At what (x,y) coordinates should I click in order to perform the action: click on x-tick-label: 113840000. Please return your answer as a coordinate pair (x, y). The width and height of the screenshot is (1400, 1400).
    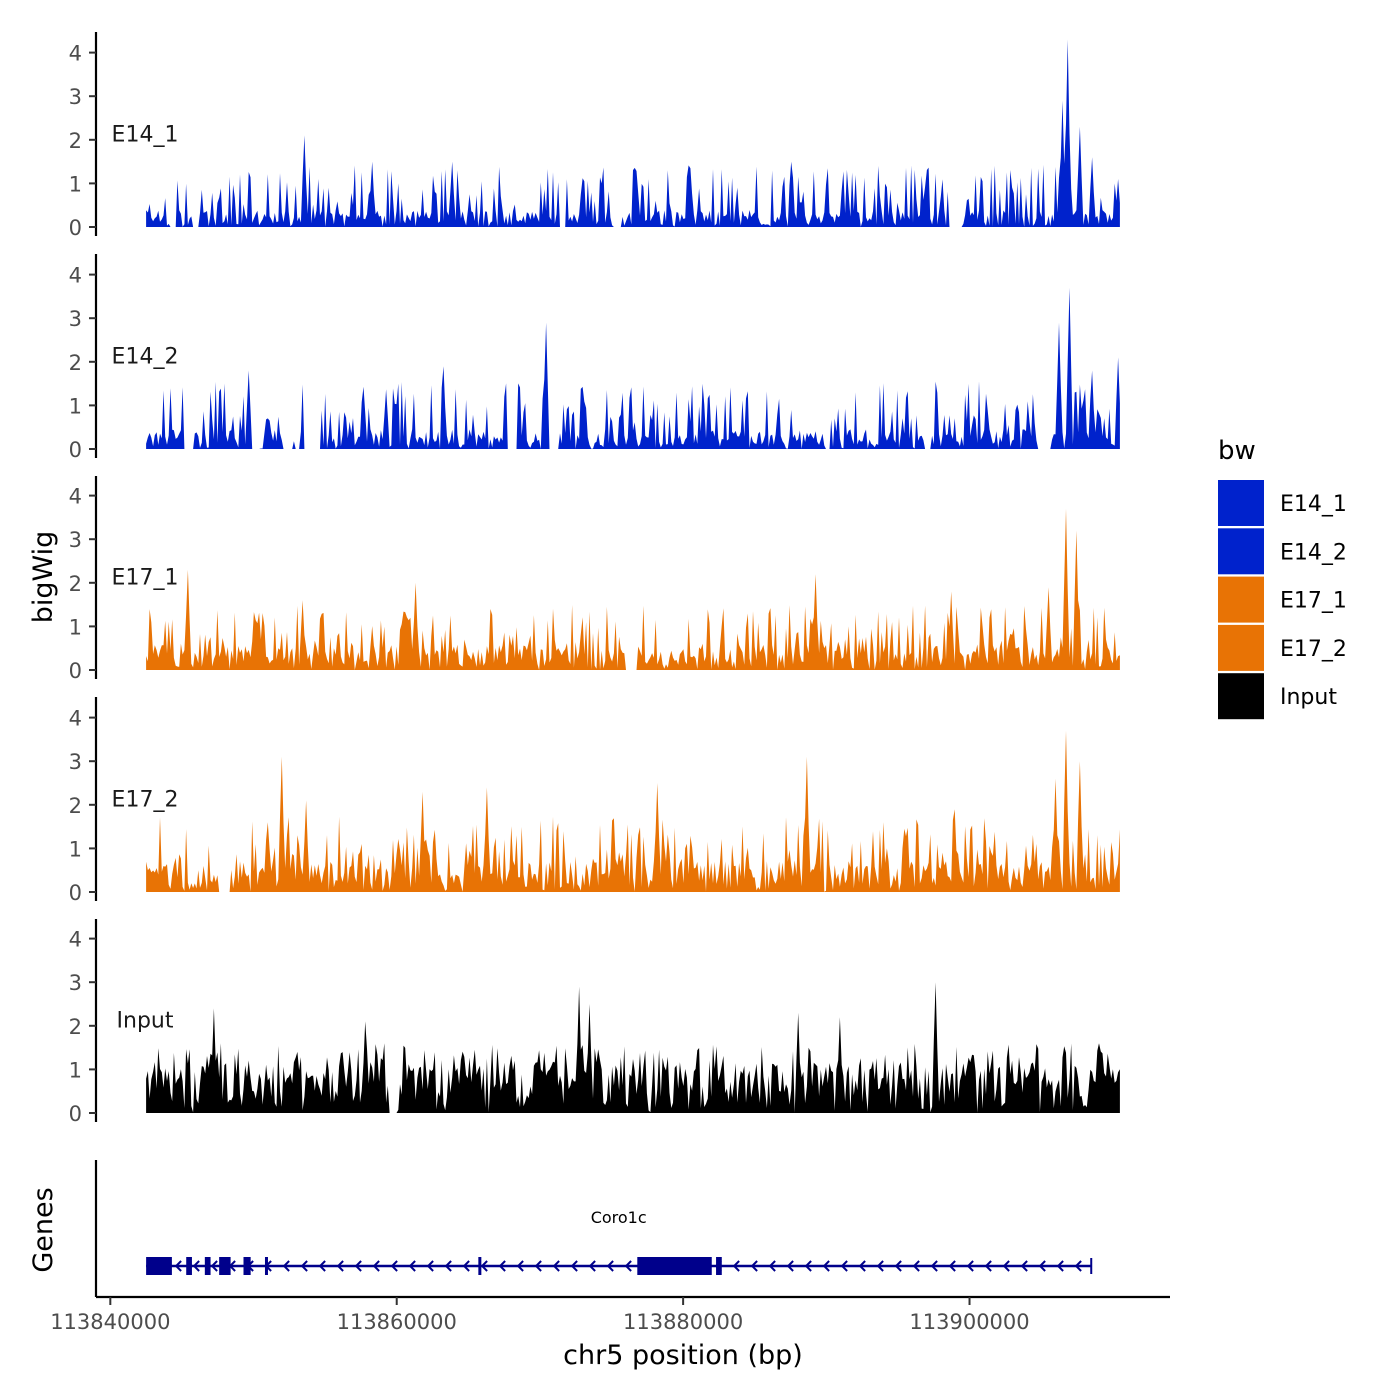
    Looking at the image, I should click on (110, 1322).